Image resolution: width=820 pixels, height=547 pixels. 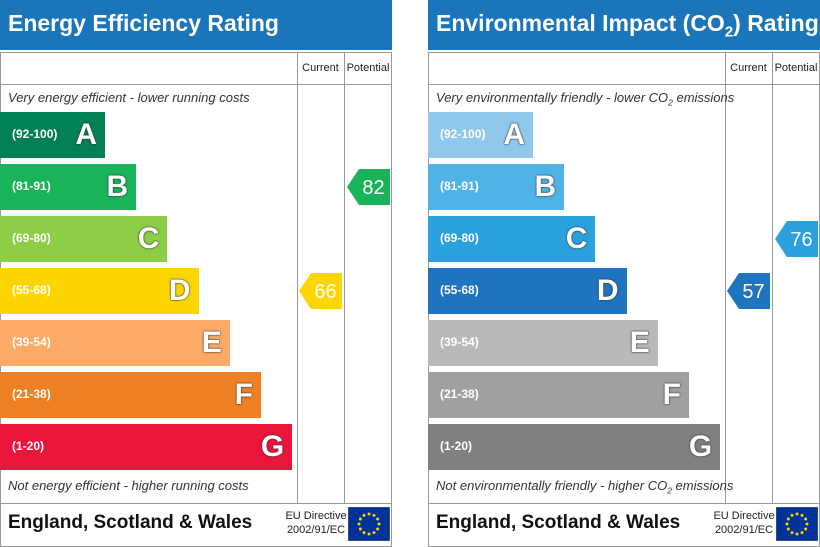 I want to click on rating-value: 82, so click(x=373, y=188).